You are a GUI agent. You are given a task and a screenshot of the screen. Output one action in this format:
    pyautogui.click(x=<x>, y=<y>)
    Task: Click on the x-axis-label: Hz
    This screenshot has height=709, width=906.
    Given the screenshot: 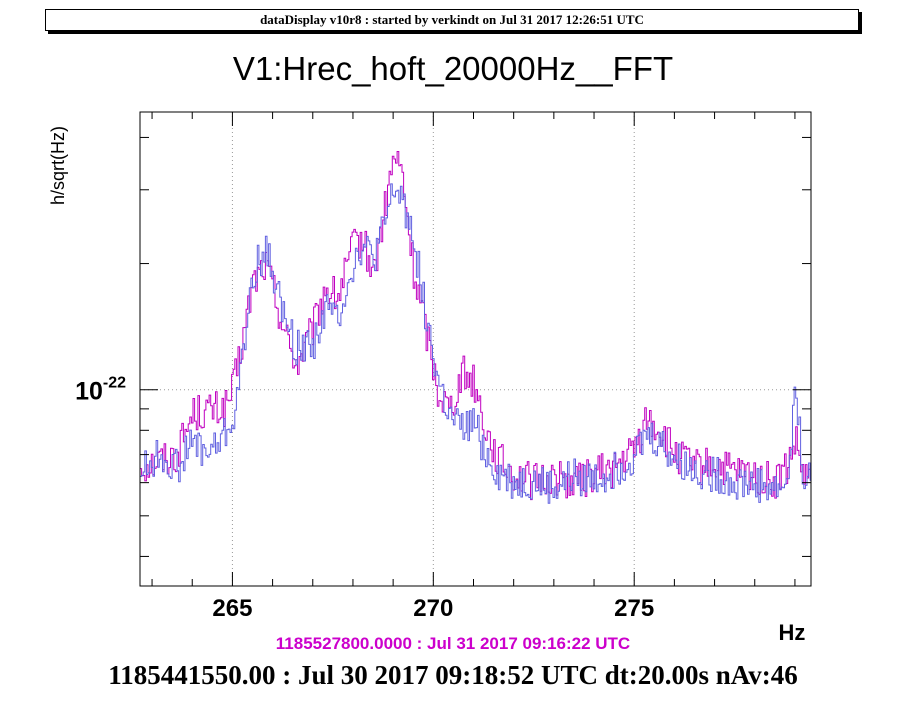 What is the action you would take?
    pyautogui.click(x=792, y=632)
    